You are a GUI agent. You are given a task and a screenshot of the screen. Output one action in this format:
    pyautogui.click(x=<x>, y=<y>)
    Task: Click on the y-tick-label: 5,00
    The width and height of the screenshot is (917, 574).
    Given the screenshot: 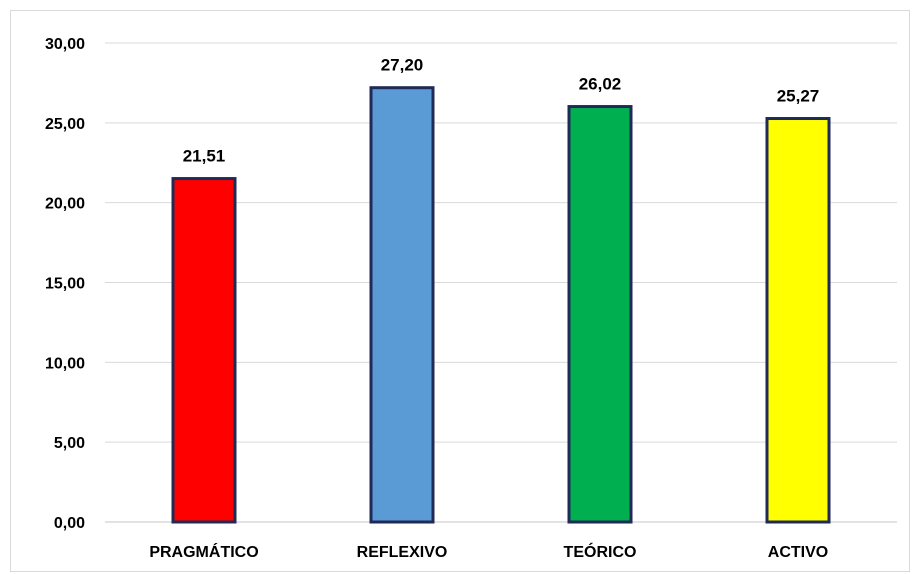 What is the action you would take?
    pyautogui.click(x=69, y=443)
    